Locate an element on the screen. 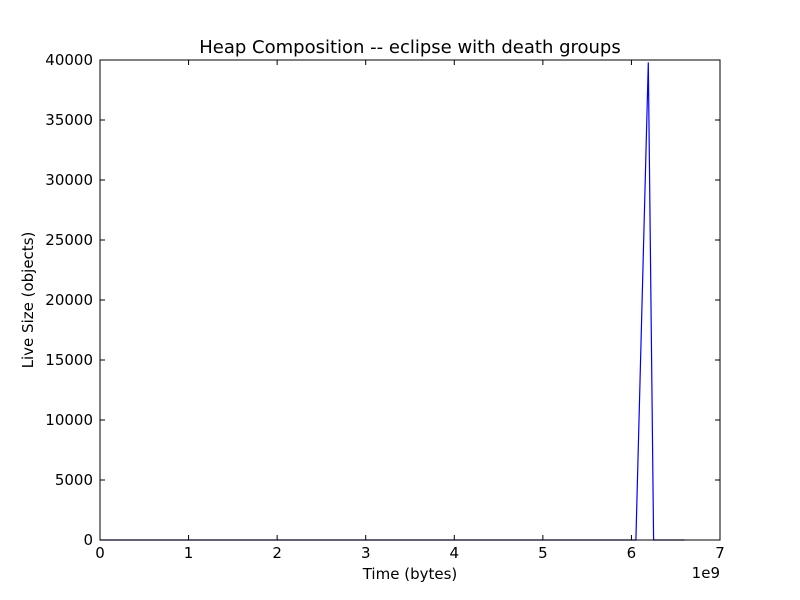 Image resolution: width=800 pixels, height=600 pixels. y-tick-label: 35000 is located at coordinates (69, 120).